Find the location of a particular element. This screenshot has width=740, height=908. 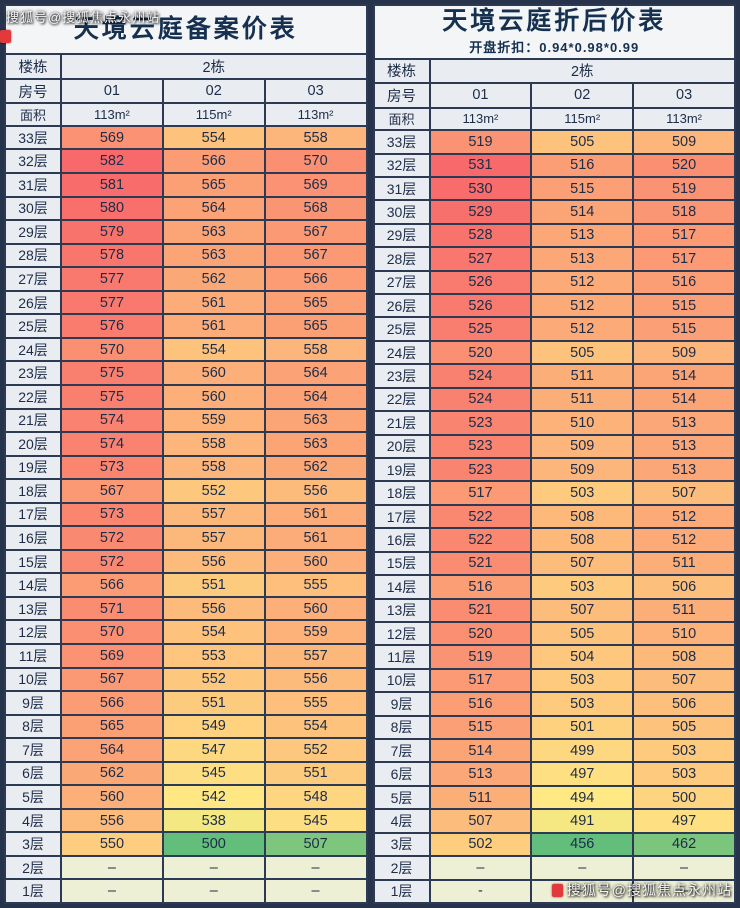

floor-row: 24层 570 554 558 is located at coordinates (186, 349).